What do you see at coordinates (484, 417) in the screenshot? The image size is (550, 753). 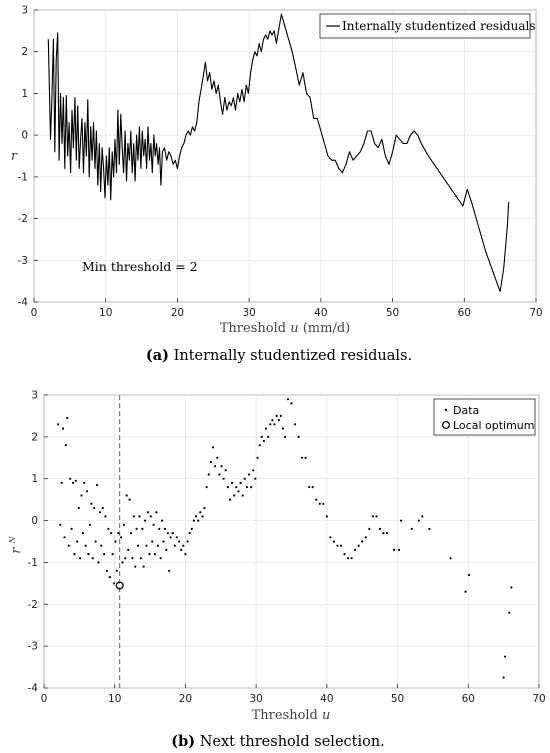 I see `legend-b: Data Local optimum` at bounding box center [484, 417].